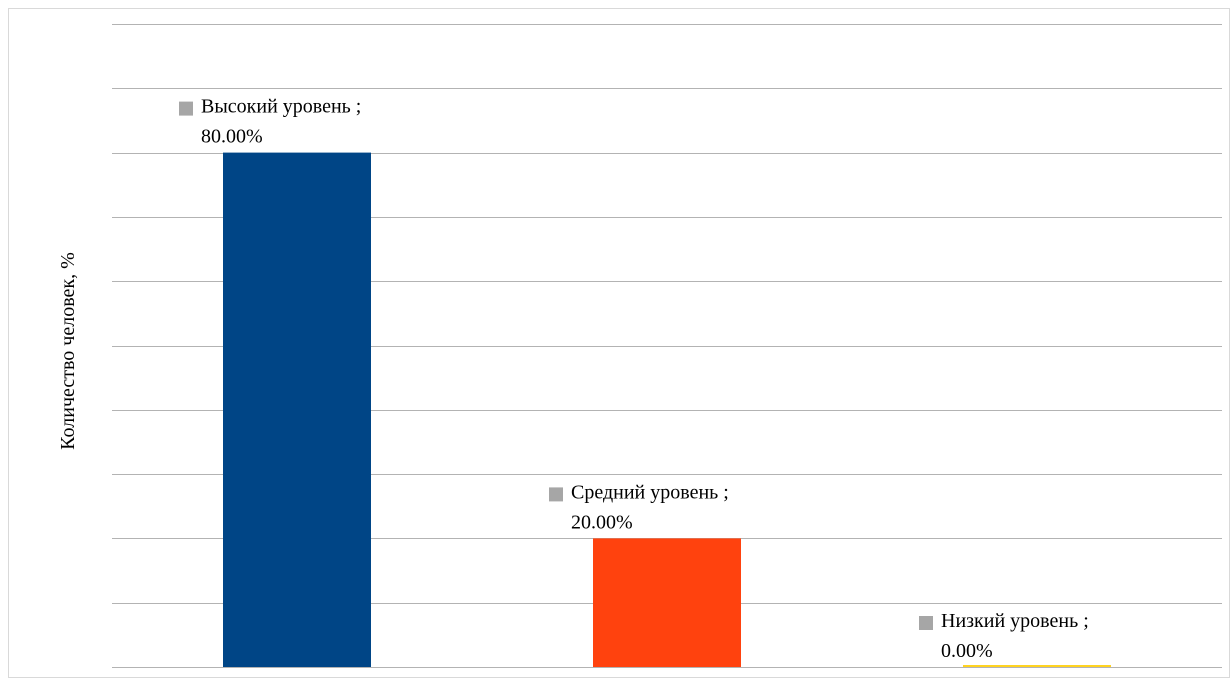 Image resolution: width=1232 pixels, height=678 pixels. Describe the element at coordinates (1015, 621) in the screenshot. I see `data-label-category-3: Низкий уровень ;` at that location.